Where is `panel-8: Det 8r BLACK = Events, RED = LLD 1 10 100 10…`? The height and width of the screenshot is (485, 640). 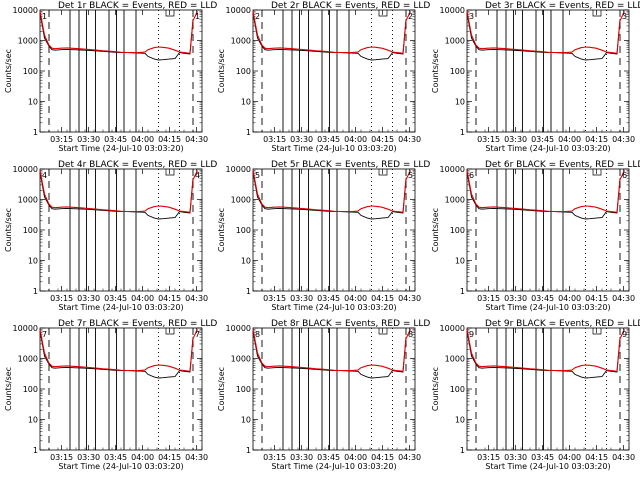
panel-8: Det 8r BLACK = Events, RED = LLD 1 10 100 10… is located at coordinates (323, 395).